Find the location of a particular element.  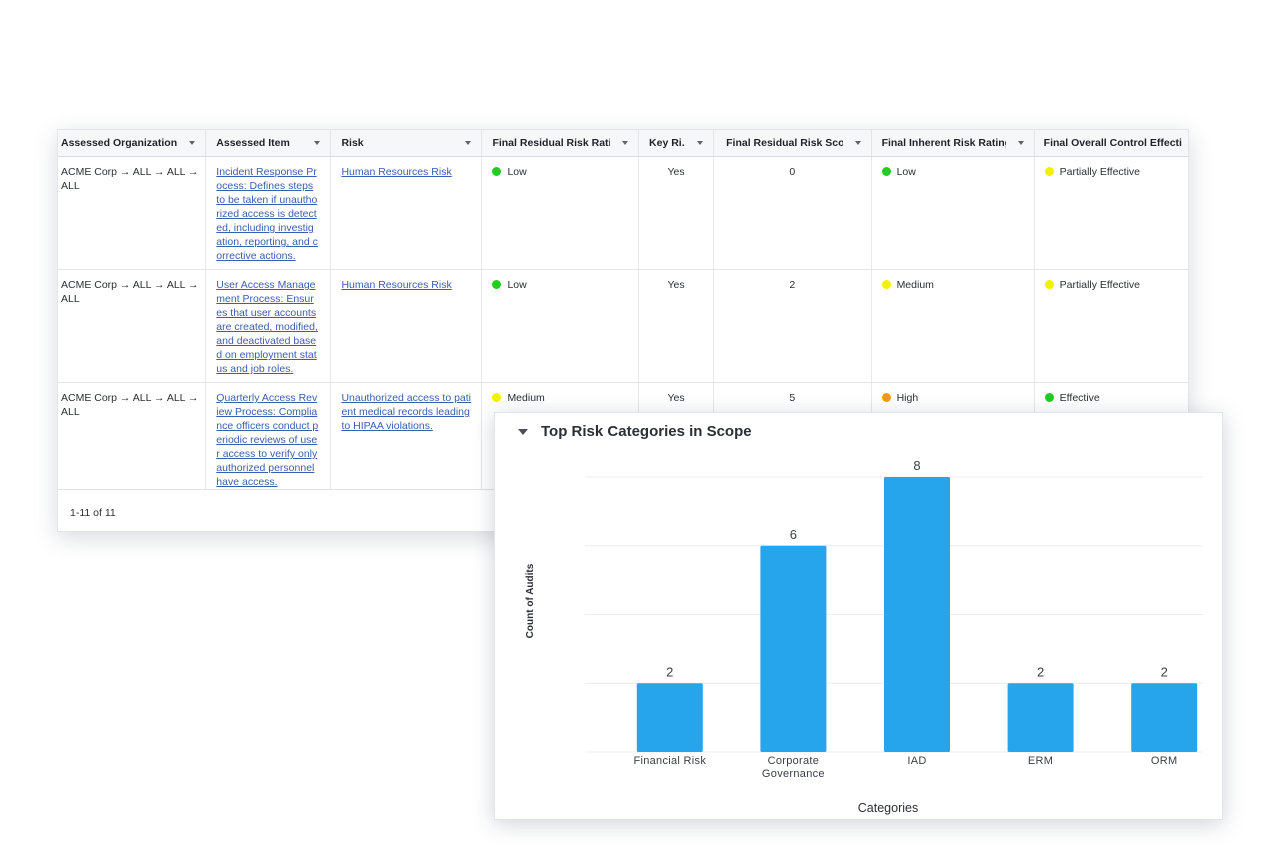

chart-title: Top Risk Categories in Scope is located at coordinates (646, 431).